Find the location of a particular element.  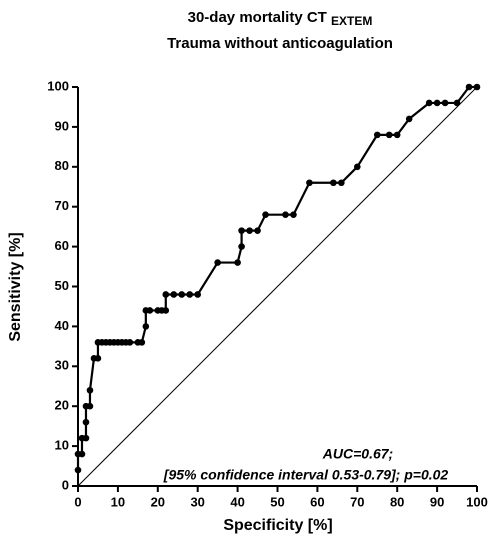

annotation: AUC=0.67; is located at coordinates (357, 454).